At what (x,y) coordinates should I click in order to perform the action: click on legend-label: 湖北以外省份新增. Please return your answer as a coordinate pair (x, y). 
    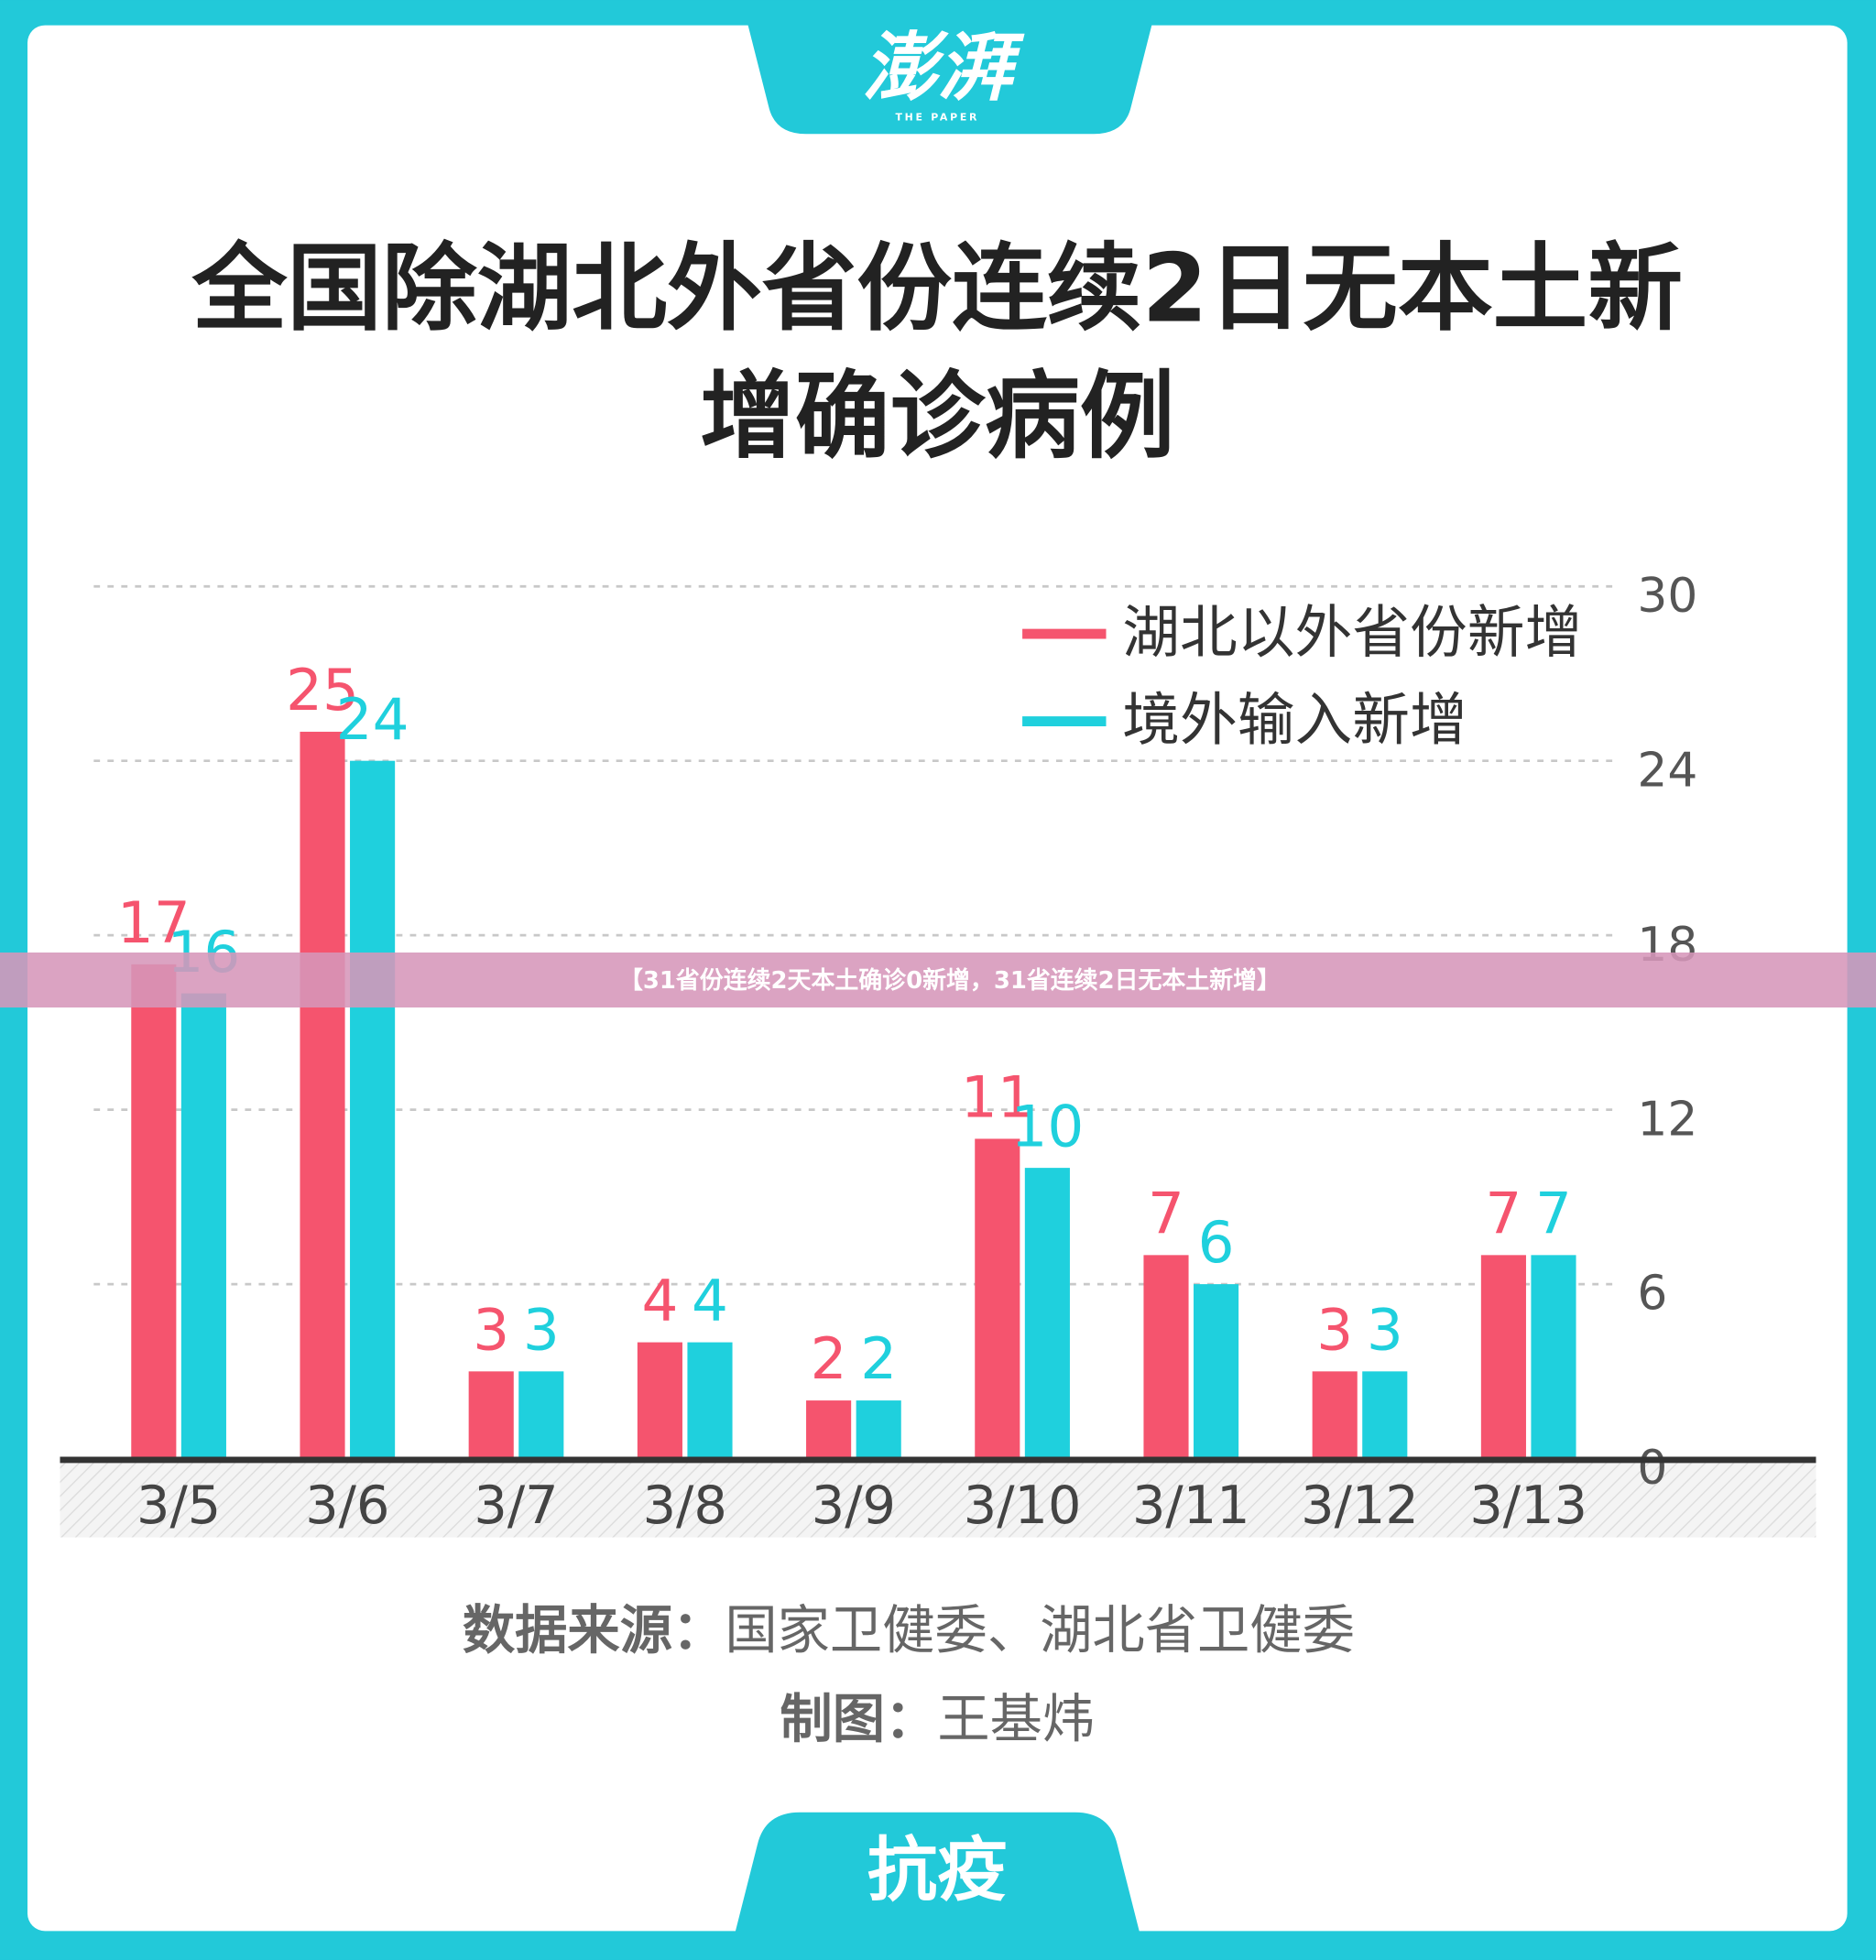
    Looking at the image, I should click on (1352, 632).